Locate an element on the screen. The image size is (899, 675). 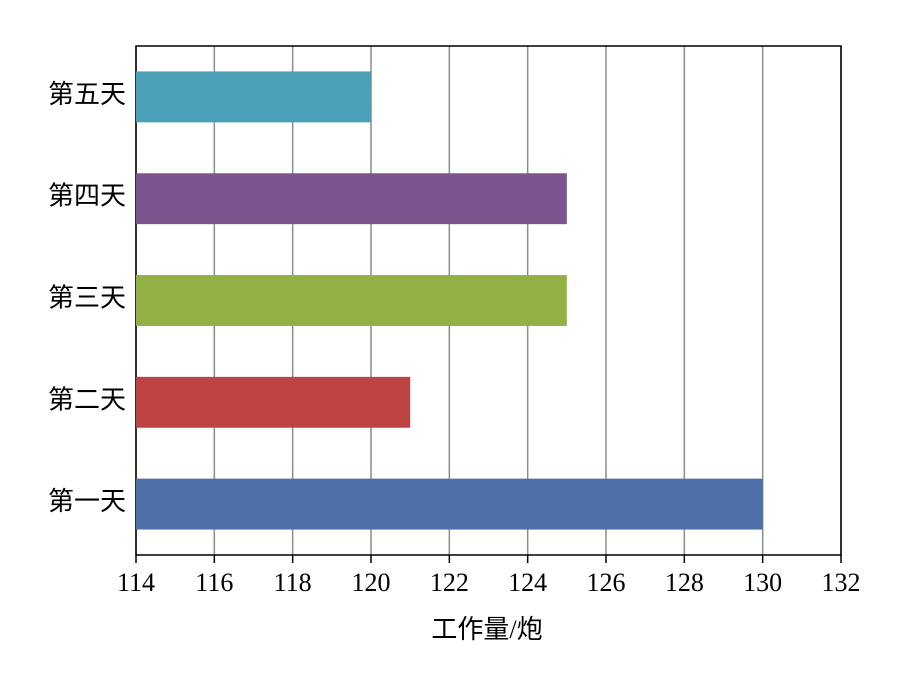
x-tick-label: 114 is located at coordinates (136, 582).